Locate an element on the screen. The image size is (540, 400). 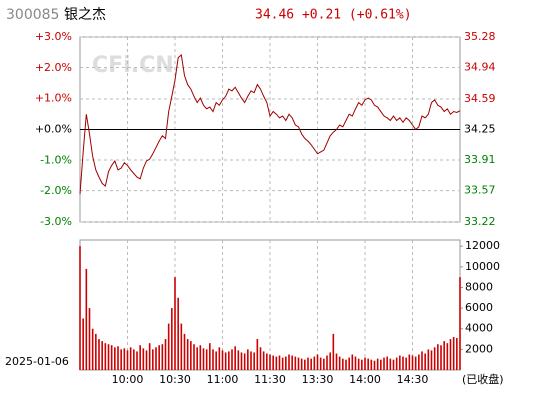
y-tick-label: 2000 is located at coordinates (479, 348).